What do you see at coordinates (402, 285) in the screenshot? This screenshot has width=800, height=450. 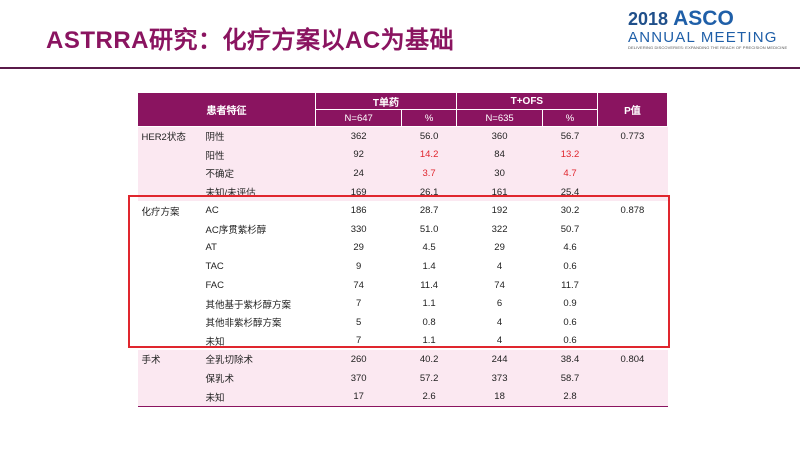 I see `table-row: FAC 74 11.4 74 11.7` at bounding box center [402, 285].